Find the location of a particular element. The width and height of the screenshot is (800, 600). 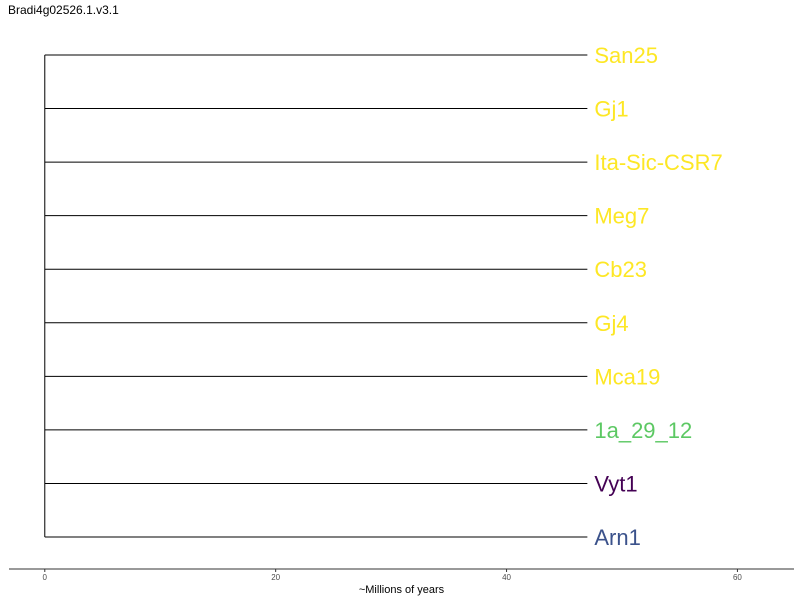

axis-ticks: 0 20 40 60 is located at coordinates (392, 575).